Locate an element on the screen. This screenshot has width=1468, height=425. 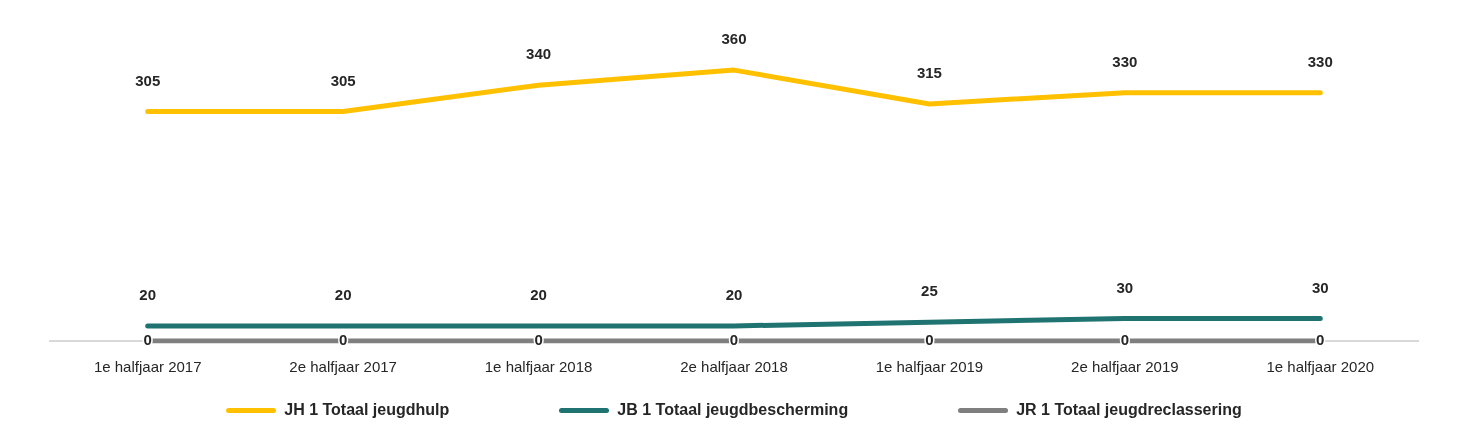
x-tick-label: 1e halfjaar 2018 is located at coordinates (538, 367).